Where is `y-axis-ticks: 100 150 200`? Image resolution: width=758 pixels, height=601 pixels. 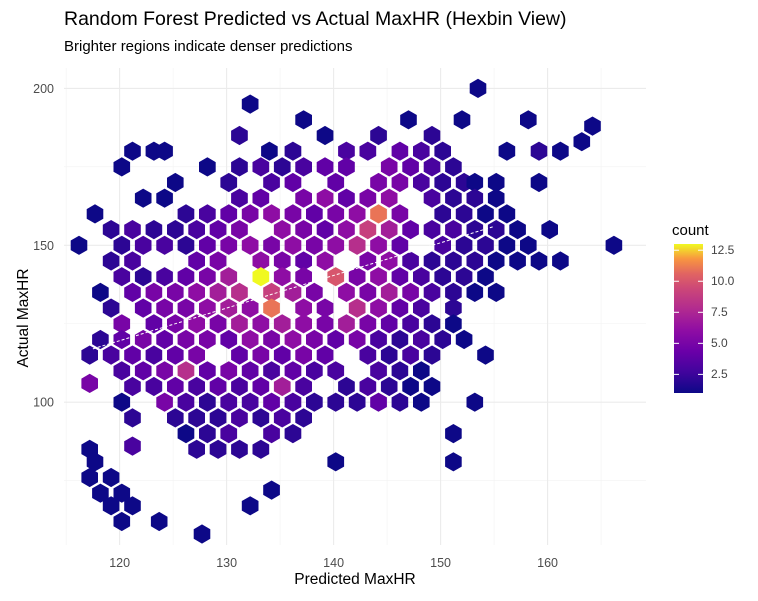
y-axis-ticks: 100 150 200 is located at coordinates (43, 246).